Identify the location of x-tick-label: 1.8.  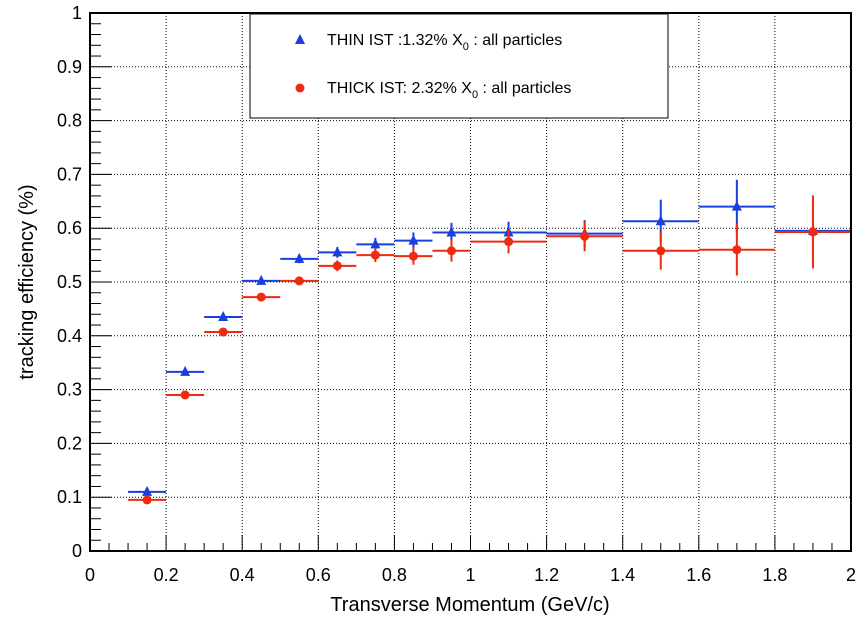
(774, 575).